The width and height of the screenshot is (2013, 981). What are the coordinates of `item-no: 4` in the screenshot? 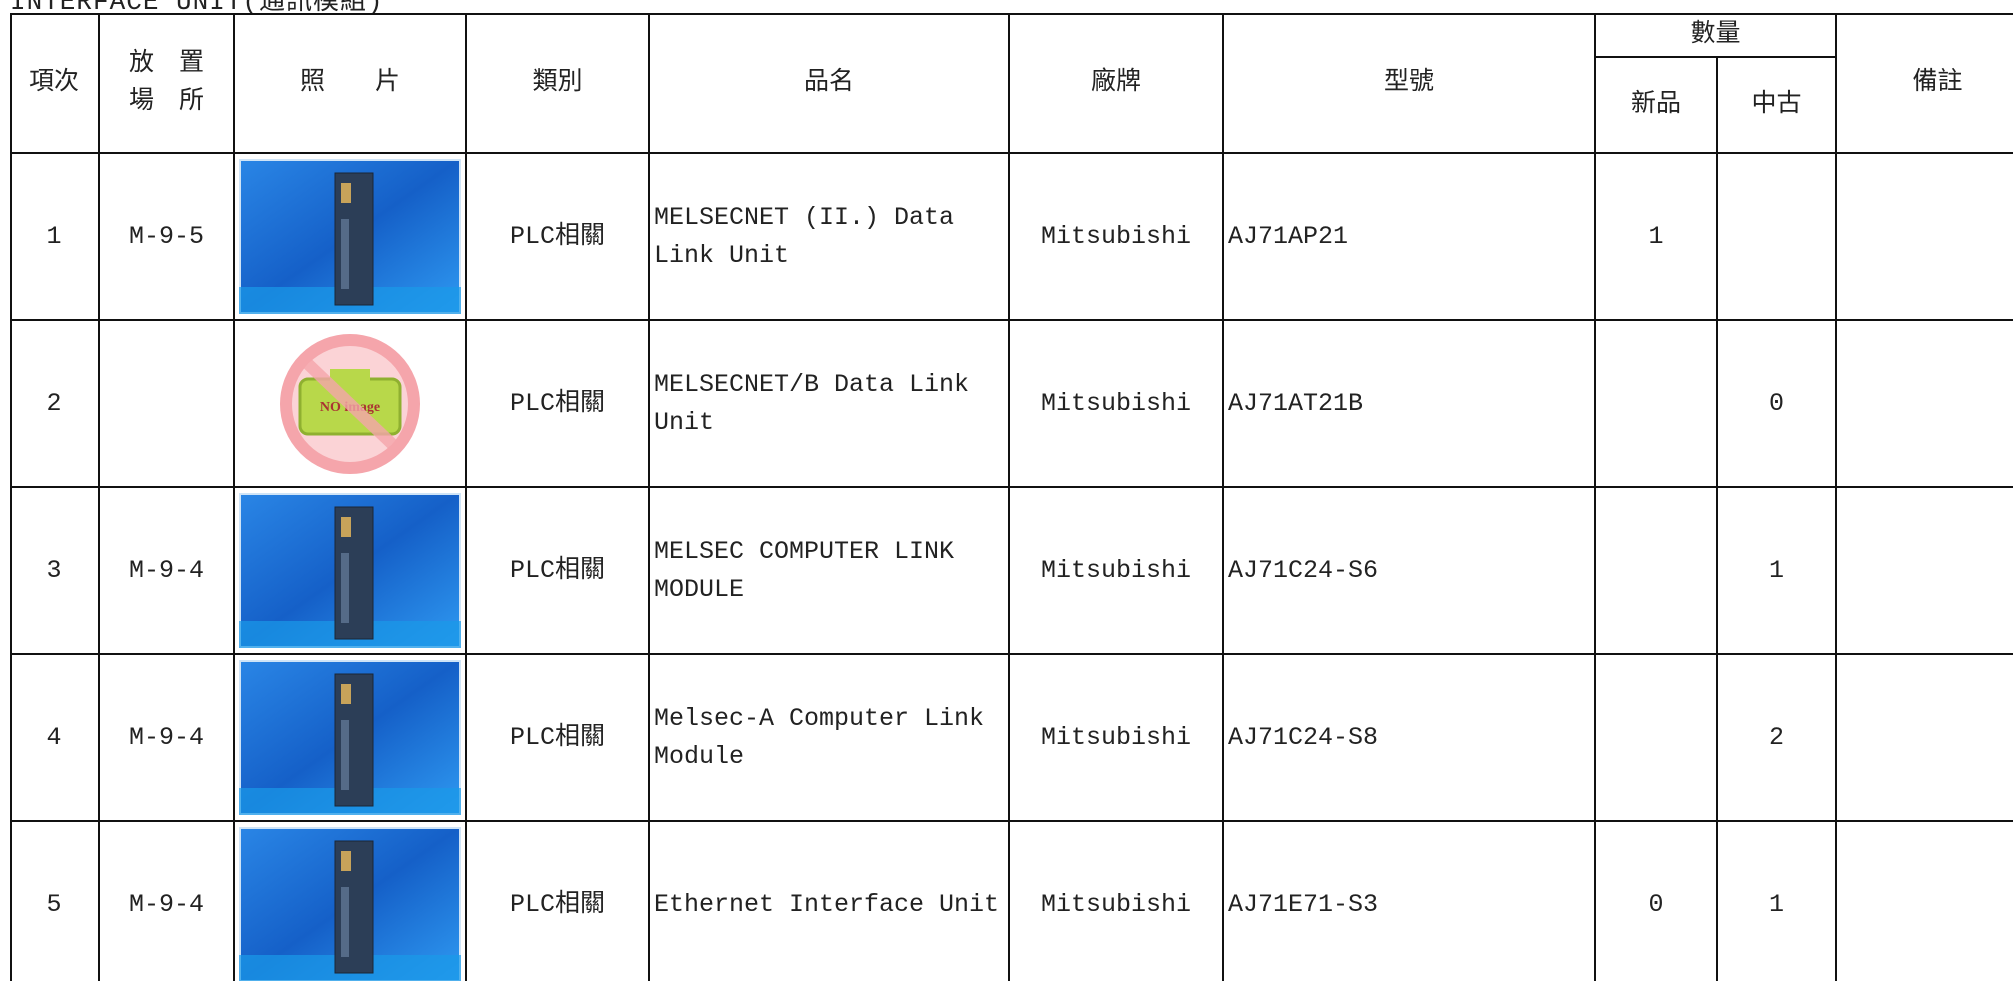 It's located at (55, 738).